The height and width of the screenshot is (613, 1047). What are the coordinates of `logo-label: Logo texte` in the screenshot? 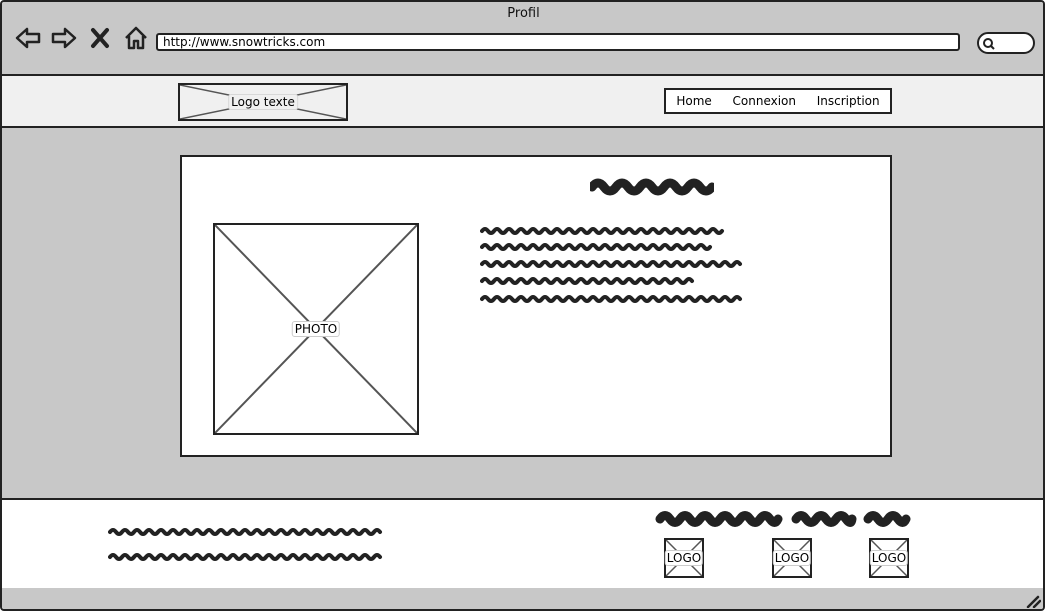 It's located at (263, 102).